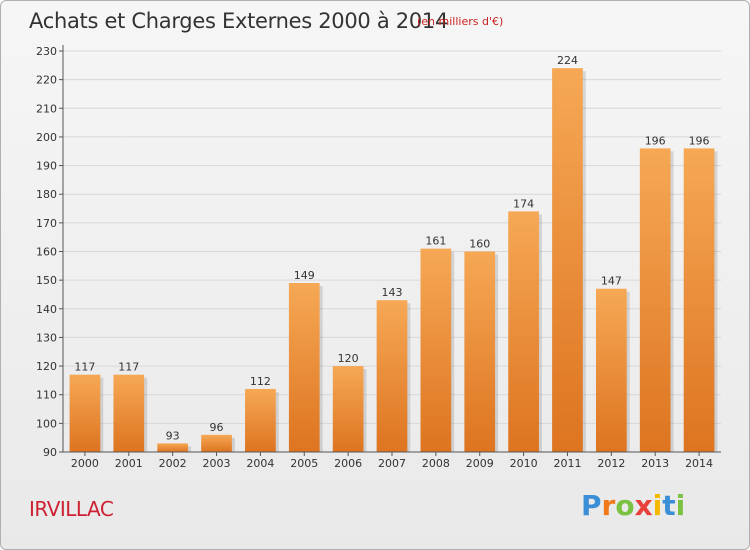  I want to click on data-label: 224, so click(567, 60).